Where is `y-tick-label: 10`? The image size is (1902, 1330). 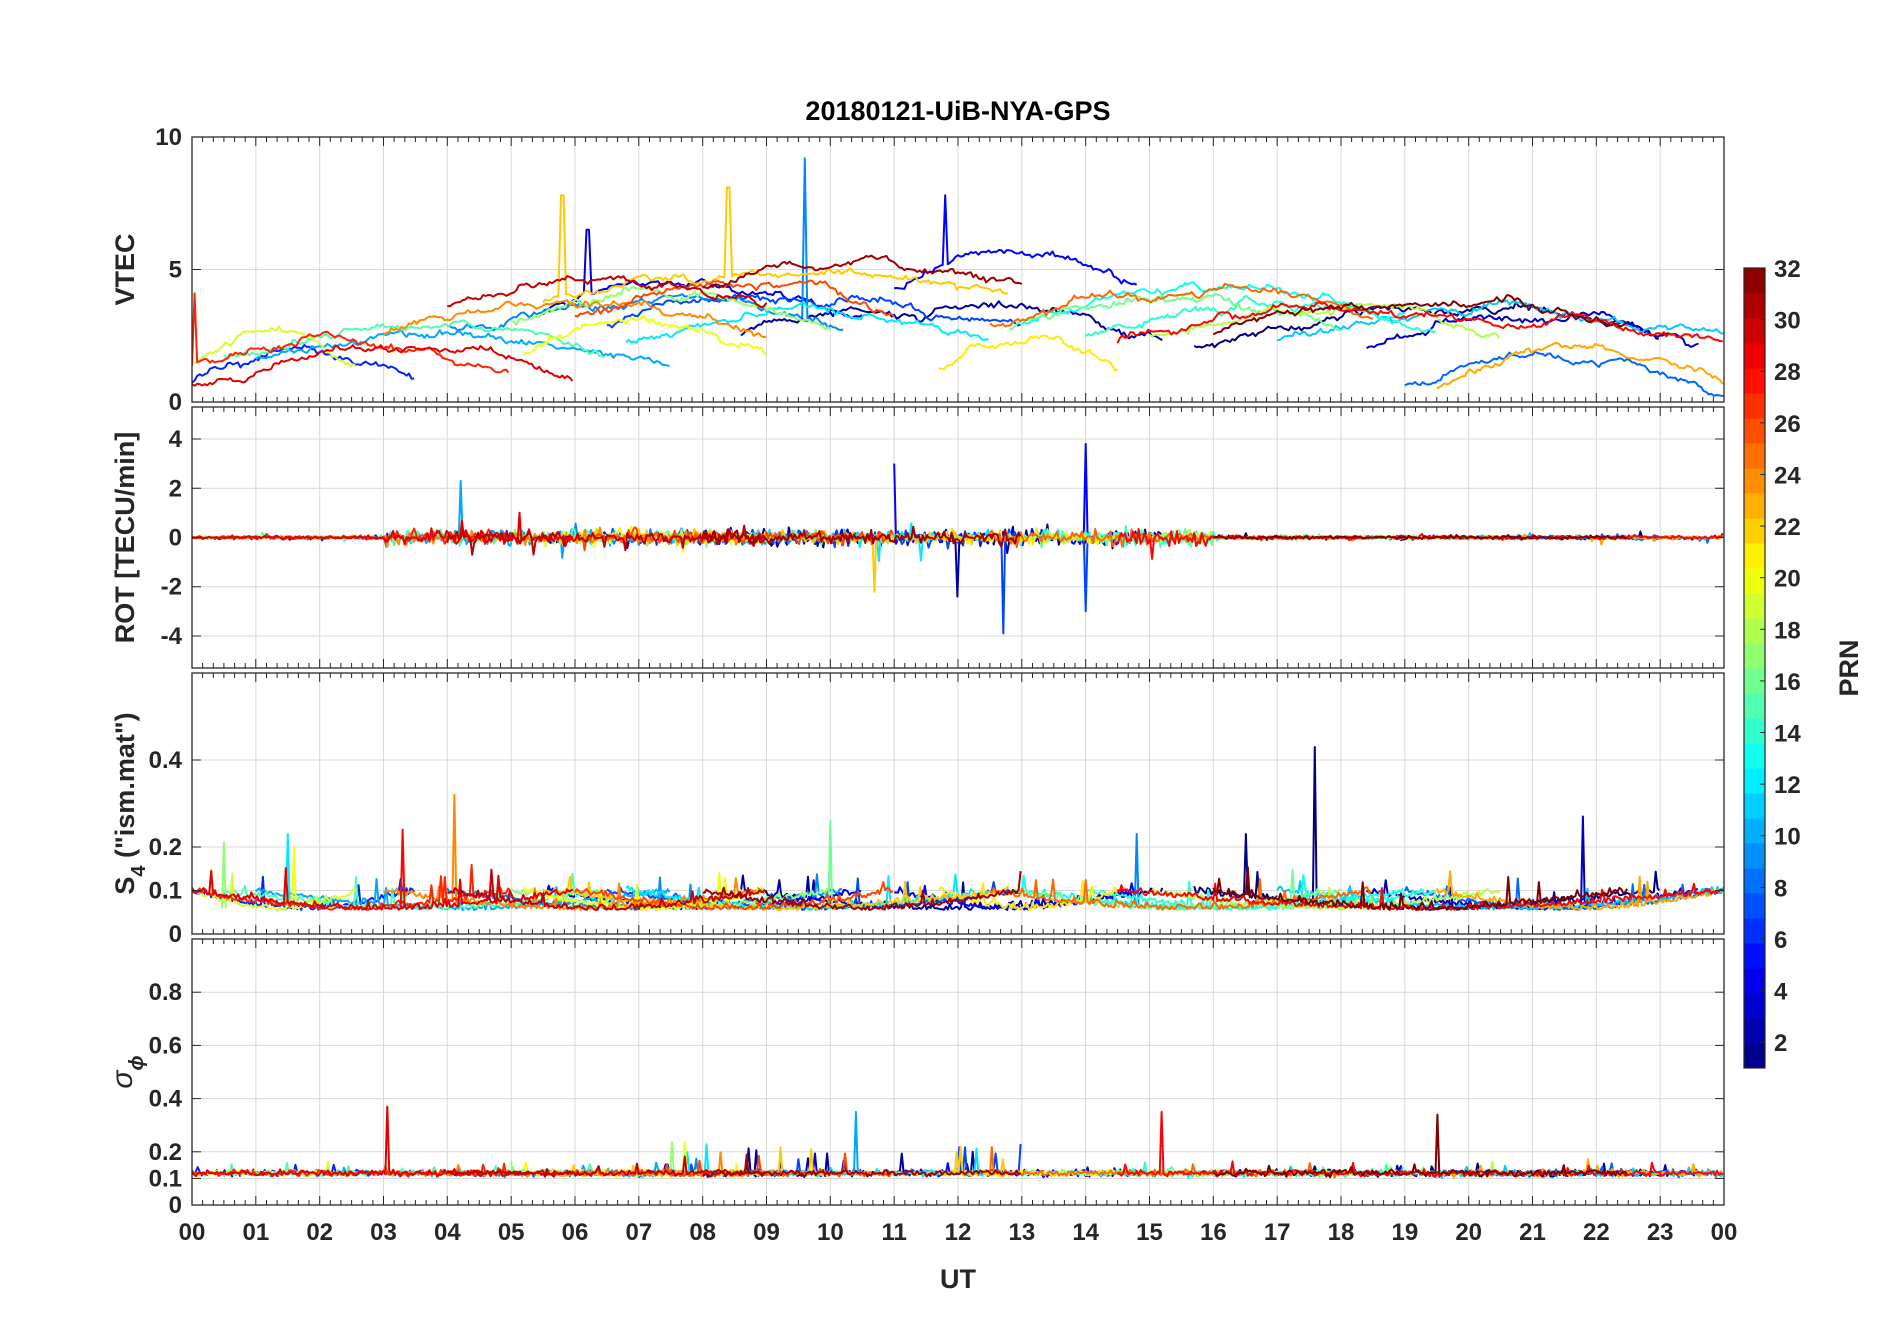
y-tick-label: 10 is located at coordinates (168, 137).